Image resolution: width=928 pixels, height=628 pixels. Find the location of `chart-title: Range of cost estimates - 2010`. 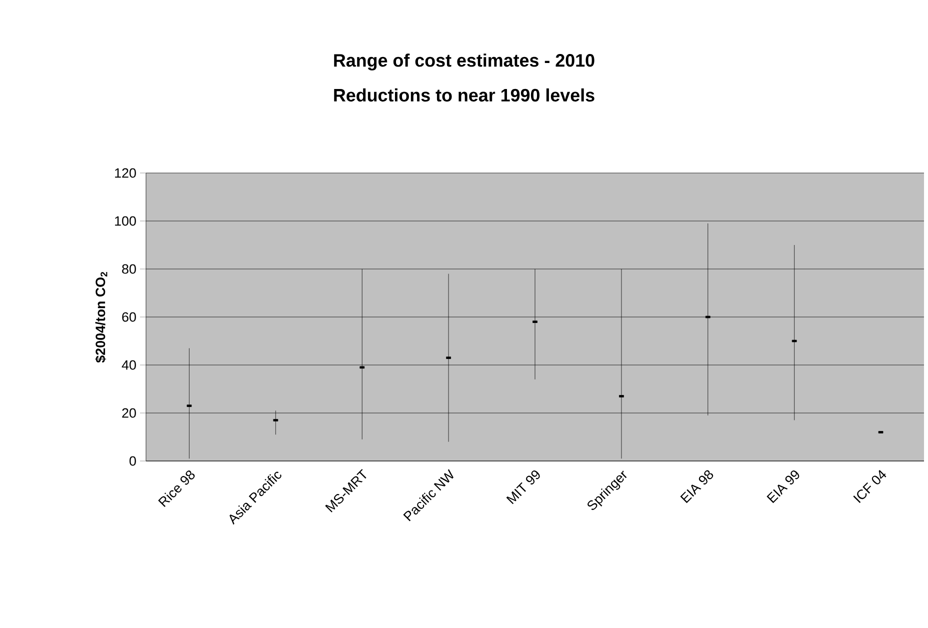

chart-title: Range of cost estimates - 2010 is located at coordinates (464, 62).